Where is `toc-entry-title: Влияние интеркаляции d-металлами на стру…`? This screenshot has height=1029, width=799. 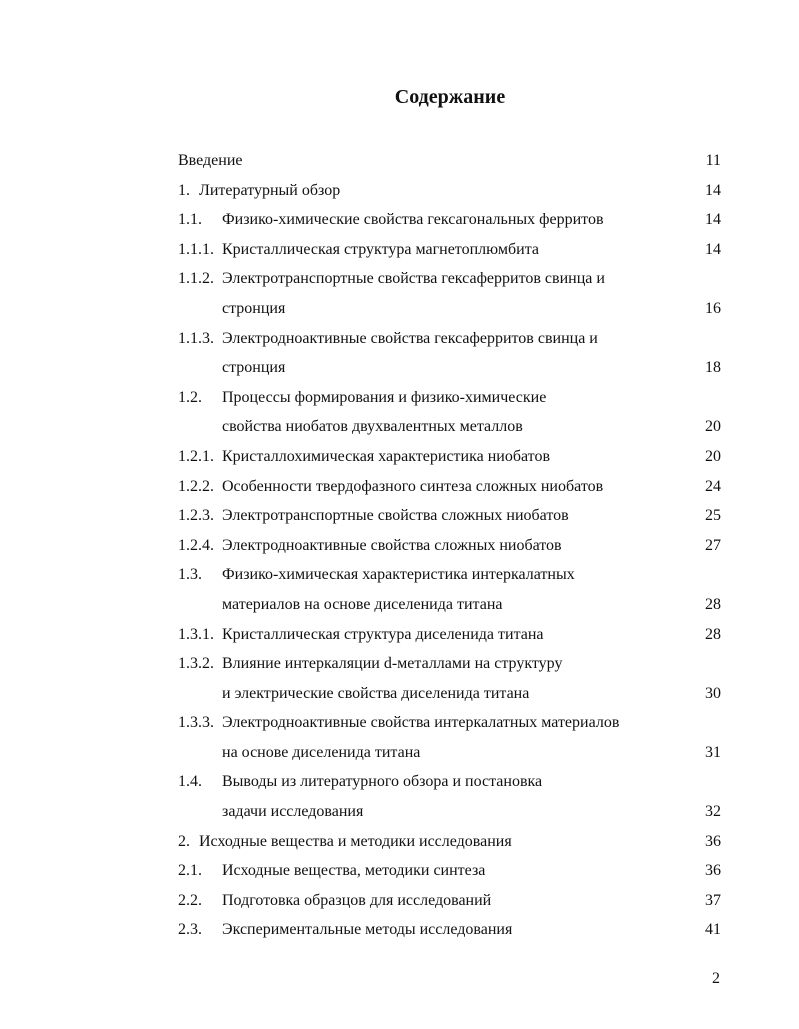 toc-entry-title: Влияние интеркаляции d-металлами на стру… is located at coordinates (392, 664).